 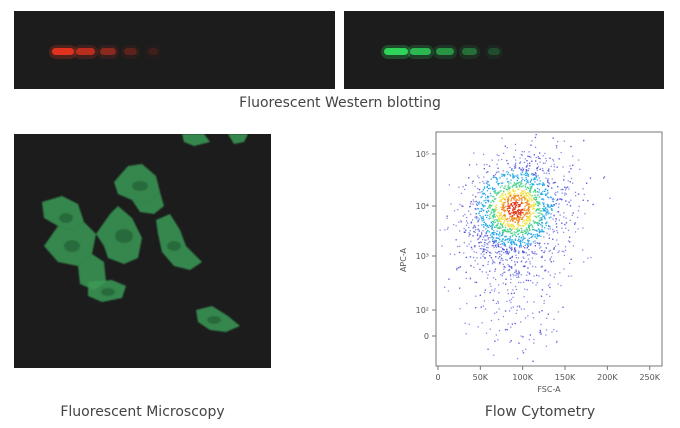 What do you see at coordinates (426, 336) in the screenshot?
I see `flow-y-tick-label: 0` at bounding box center [426, 336].